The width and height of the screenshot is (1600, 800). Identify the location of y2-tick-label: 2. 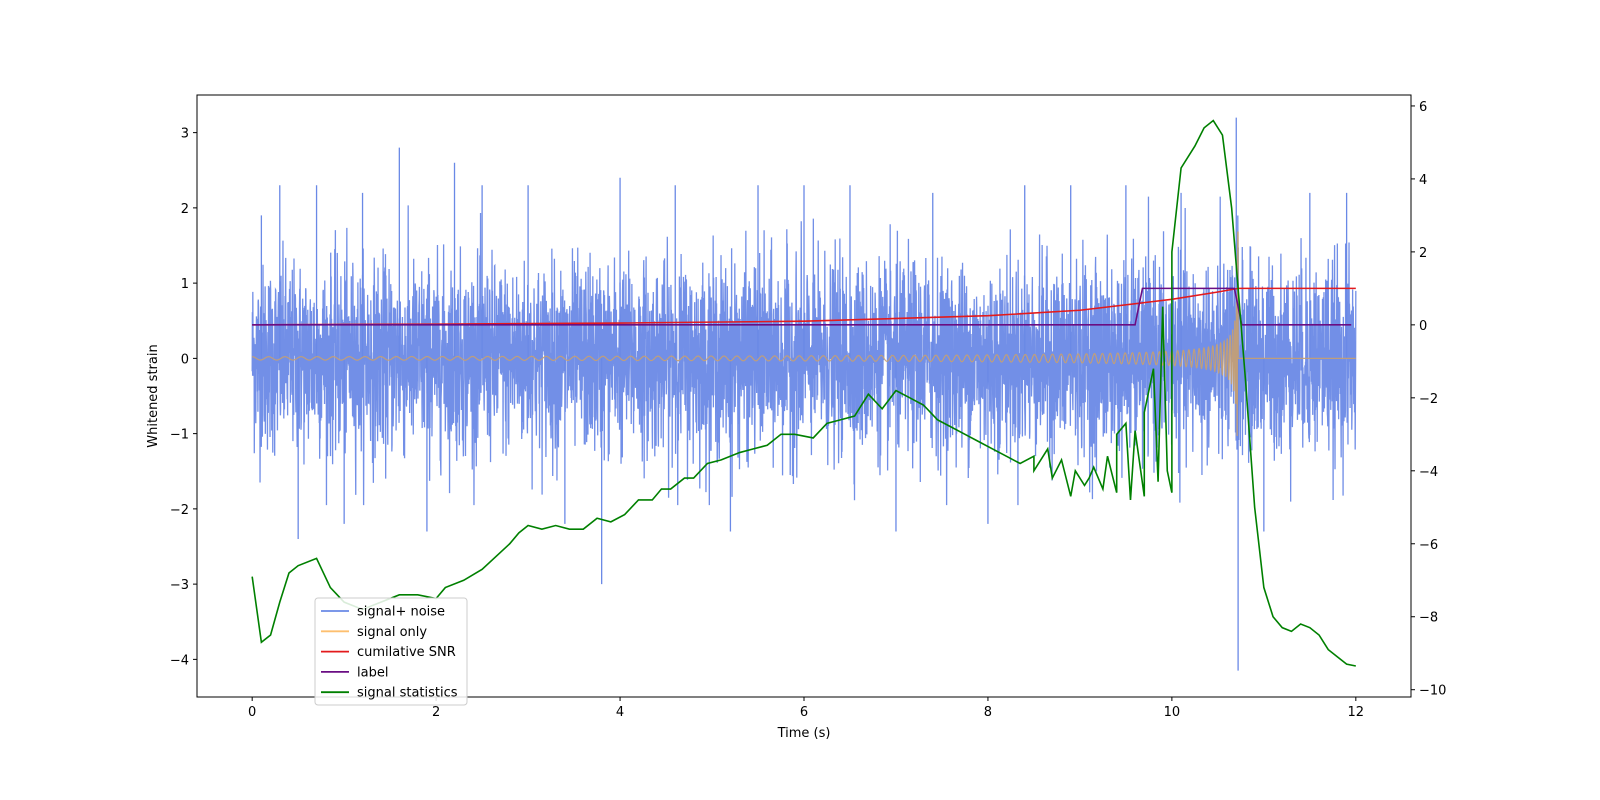
(1423, 253).